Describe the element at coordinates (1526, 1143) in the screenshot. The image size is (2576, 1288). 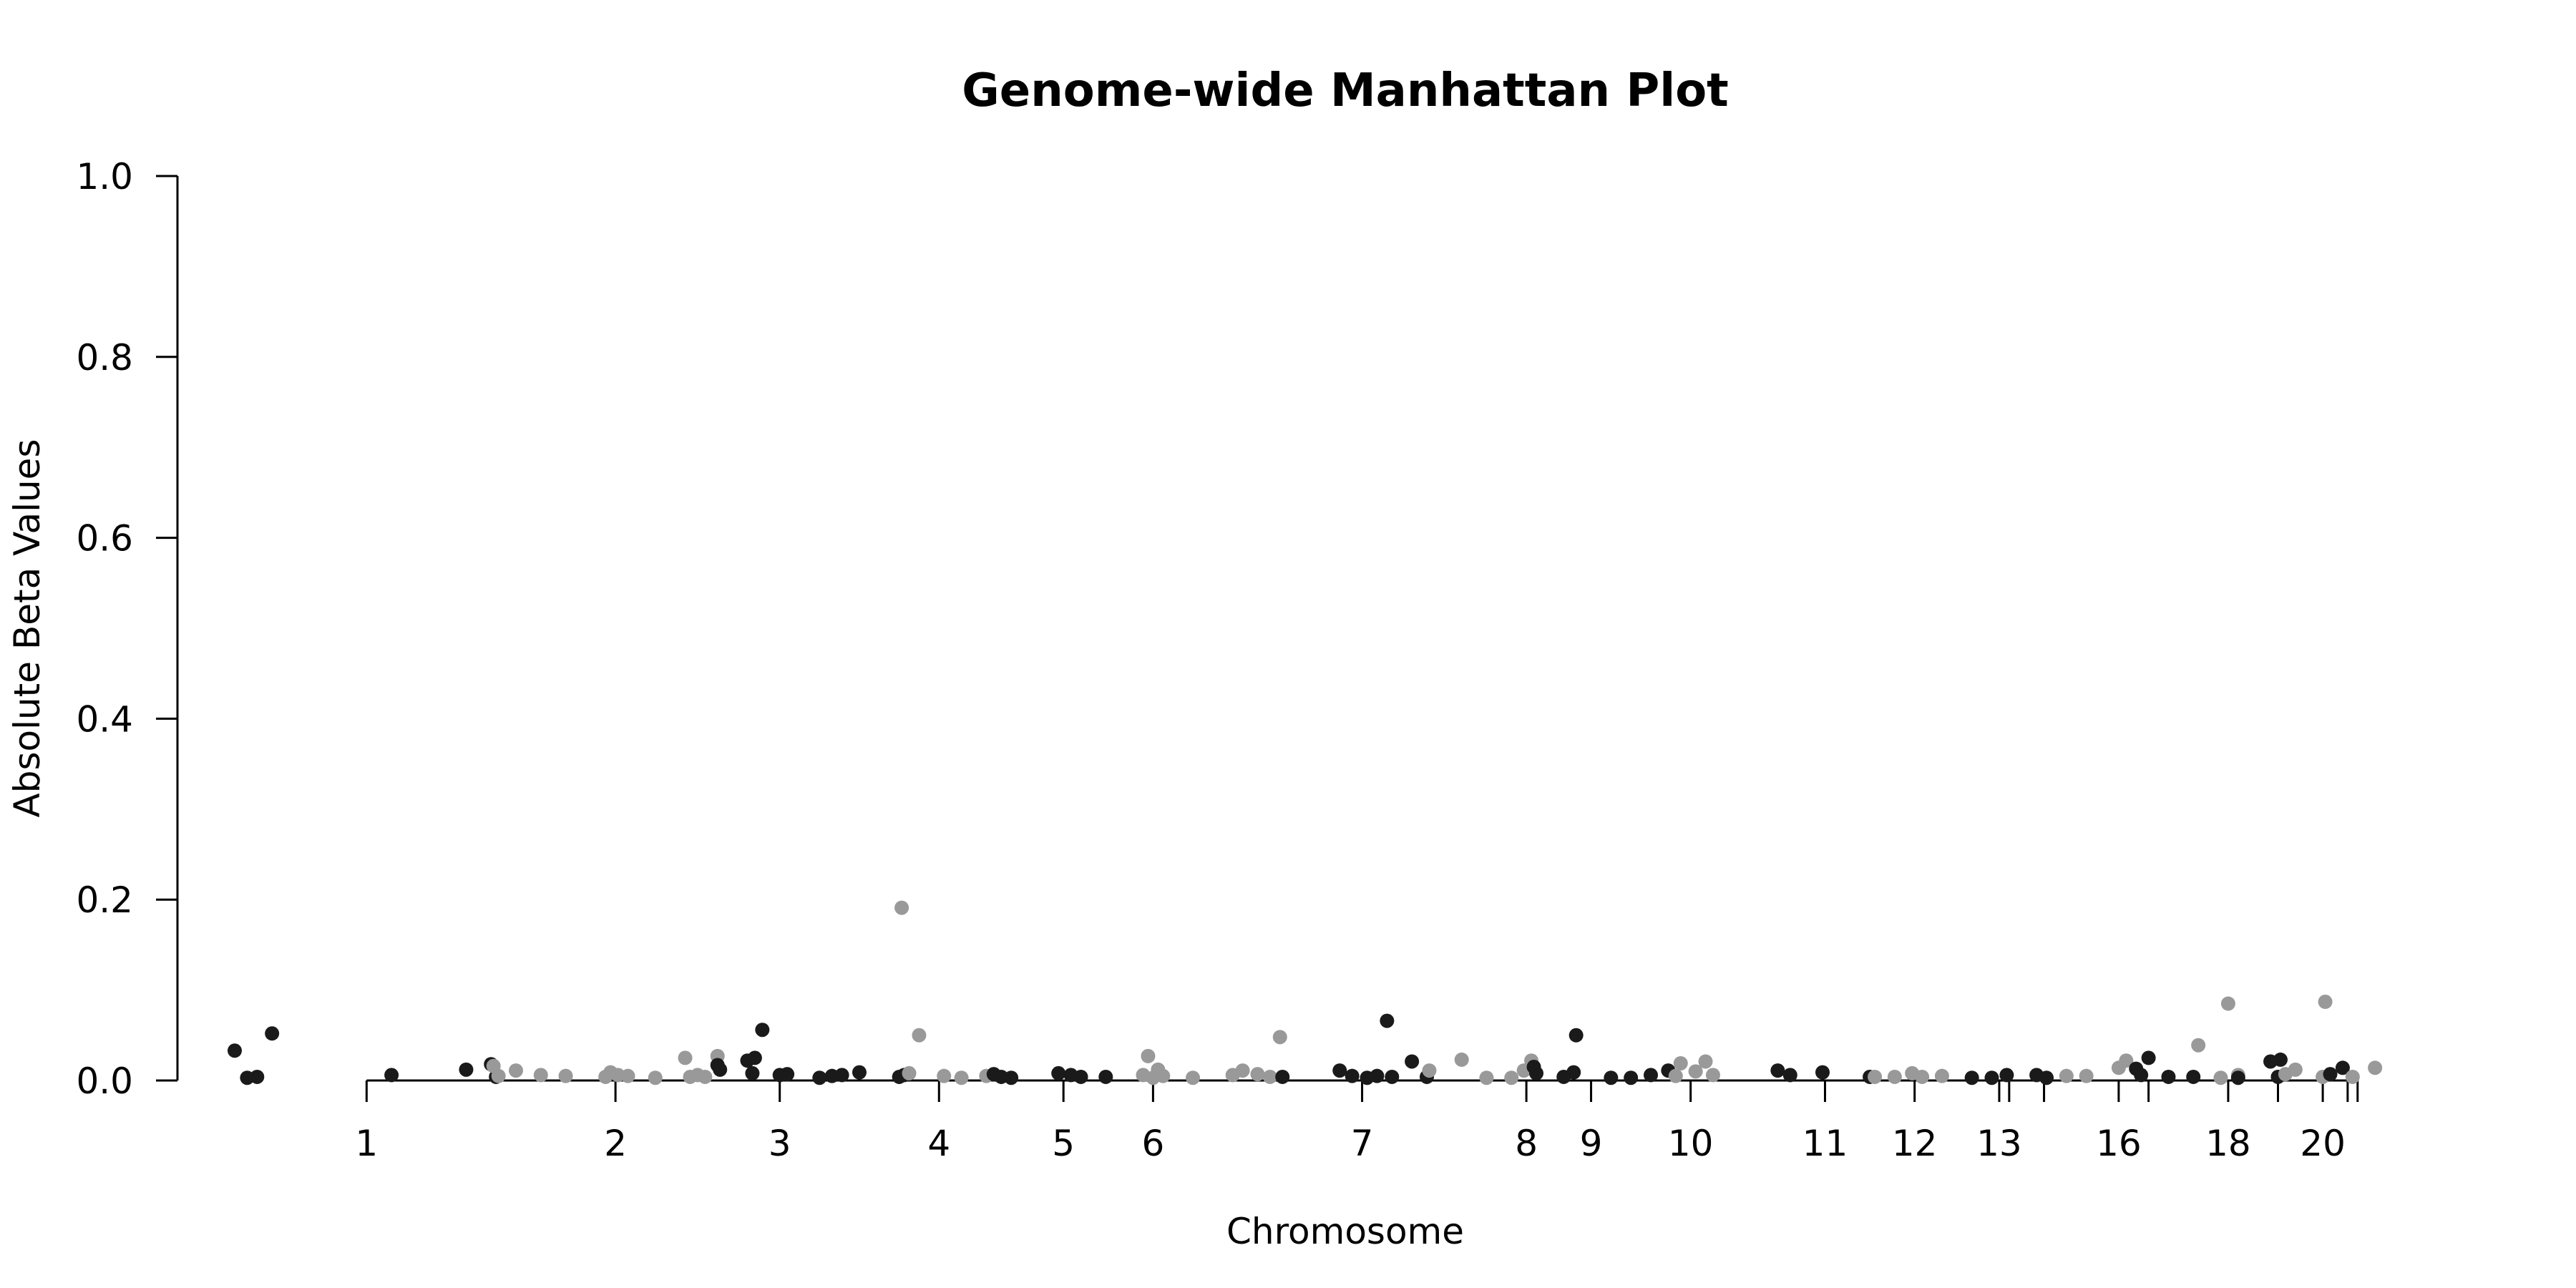
I see `x-tick-label-chr8: 8` at that location.